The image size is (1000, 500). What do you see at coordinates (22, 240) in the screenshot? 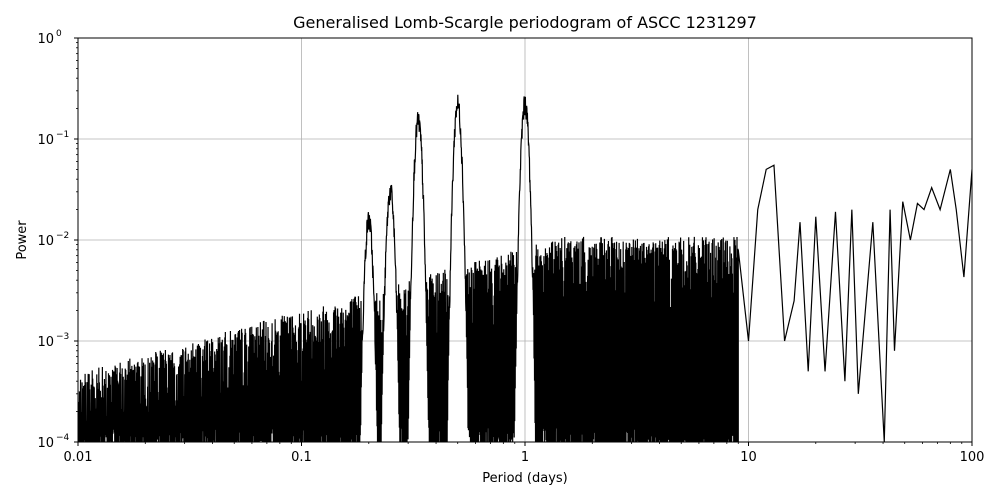
I see `y-axis-label: Power` at bounding box center [22, 240].